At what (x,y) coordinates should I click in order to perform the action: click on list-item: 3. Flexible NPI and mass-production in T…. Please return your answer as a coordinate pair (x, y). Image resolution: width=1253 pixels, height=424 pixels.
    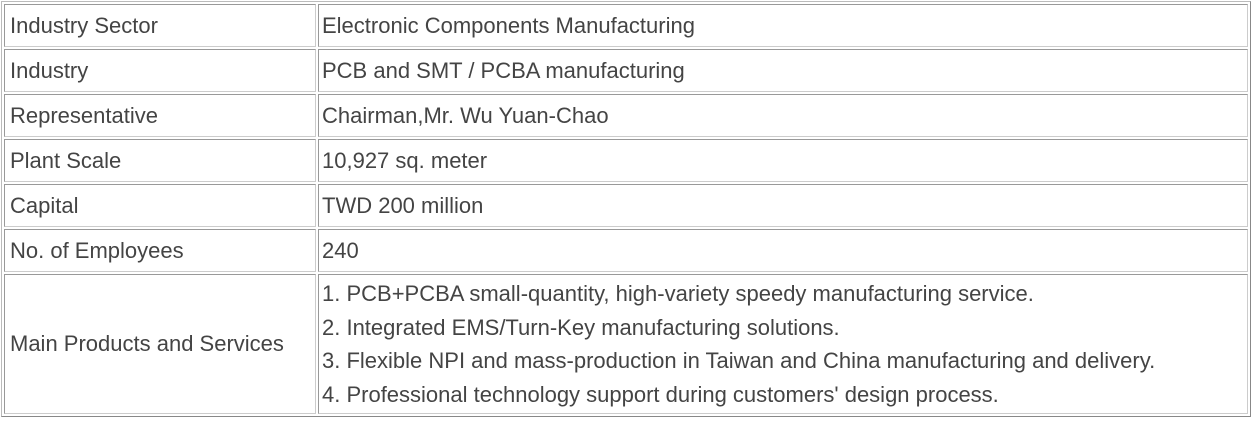
    Looking at the image, I should click on (739, 360).